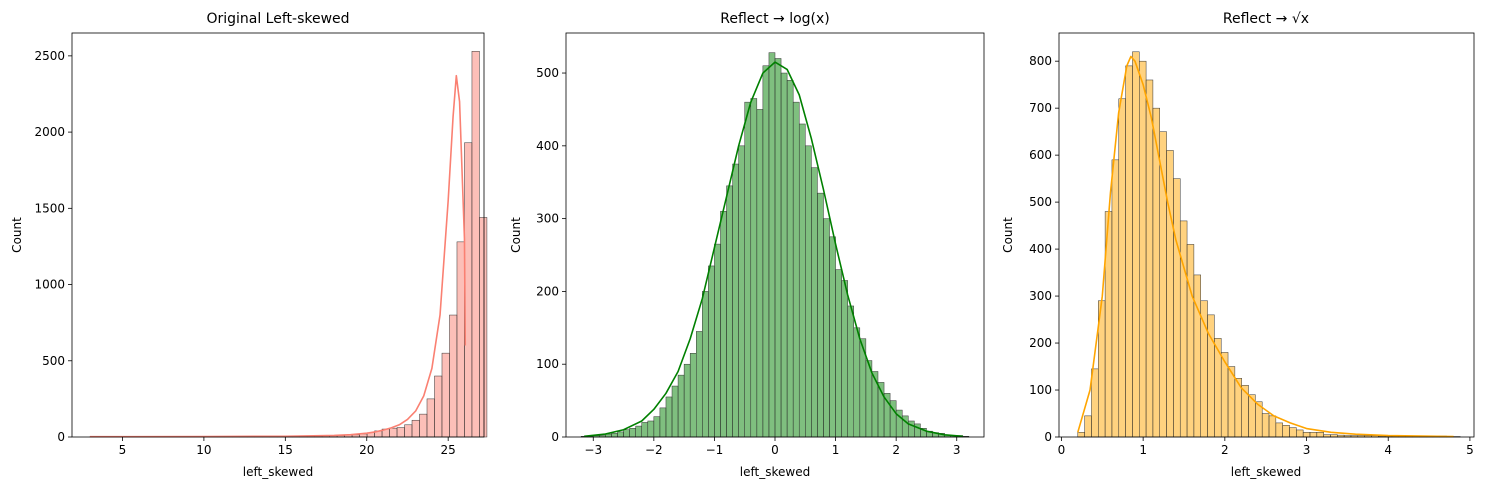 This screenshot has height=490, width=1489. What do you see at coordinates (49, 132) in the screenshot?
I see `y-tick-label: 2000` at bounding box center [49, 132].